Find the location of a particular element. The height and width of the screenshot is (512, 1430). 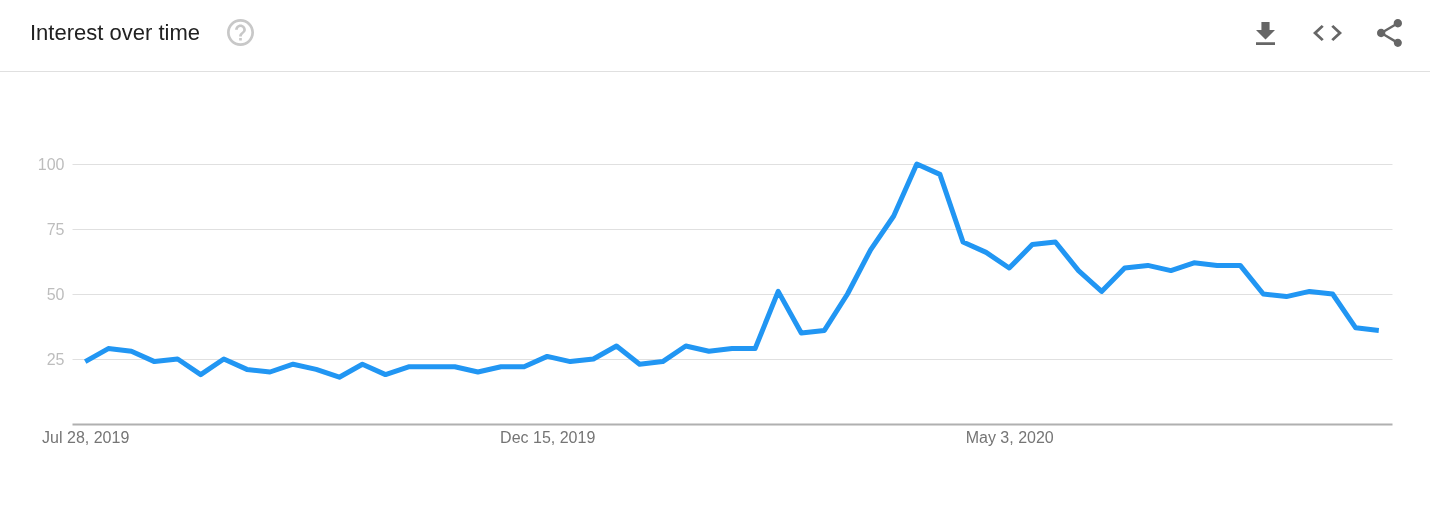

y-tick-label: 25 is located at coordinates (55, 359).